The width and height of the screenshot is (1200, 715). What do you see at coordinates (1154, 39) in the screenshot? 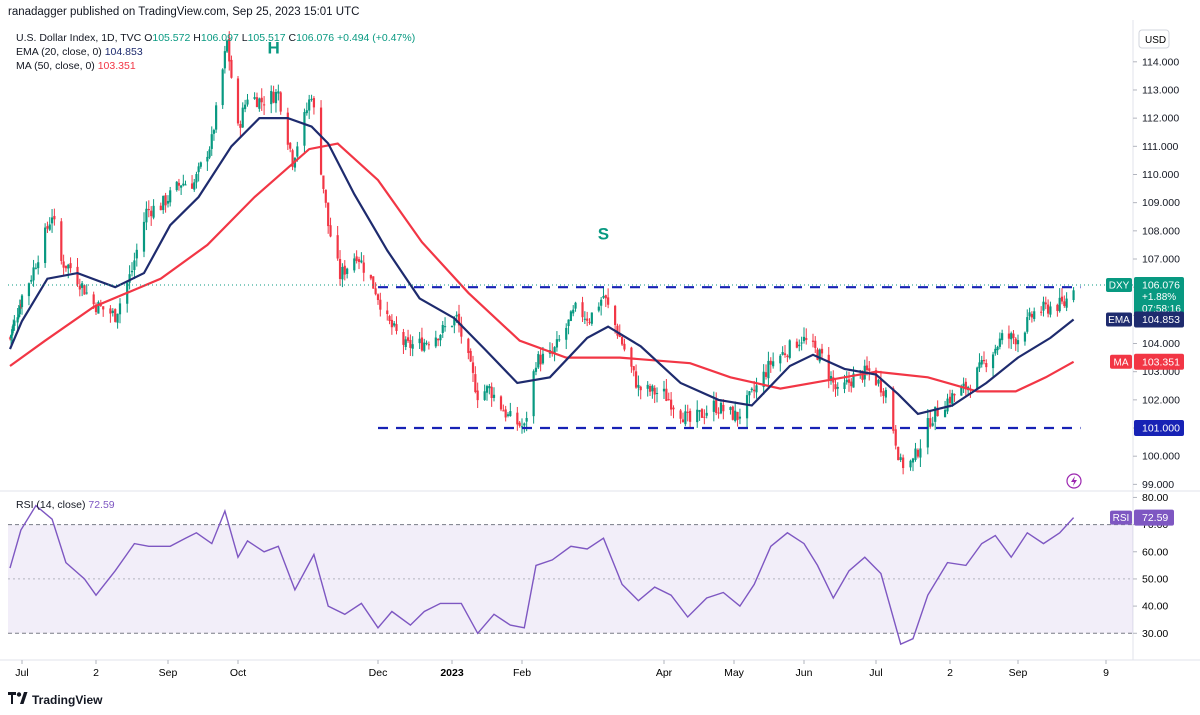
I see `currency-button` at bounding box center [1154, 39].